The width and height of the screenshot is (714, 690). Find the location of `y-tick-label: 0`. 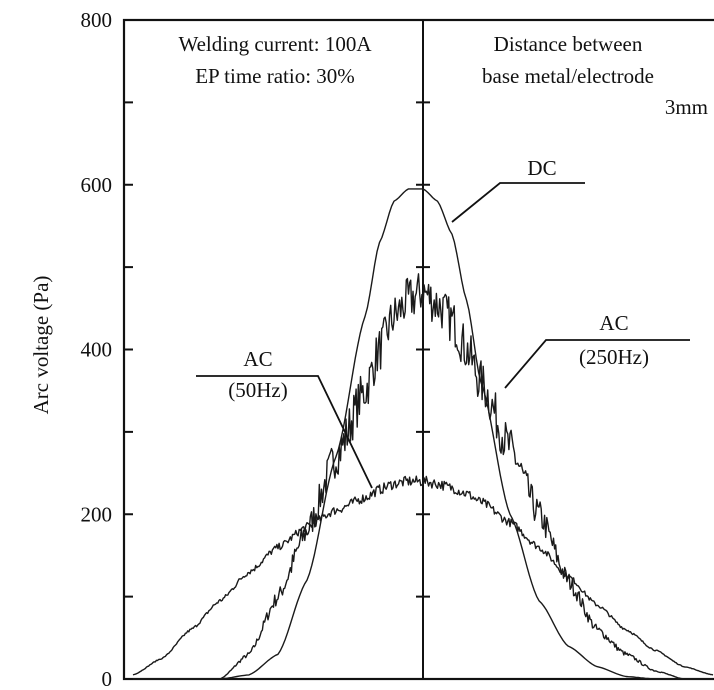

y-tick-label: 0 is located at coordinates (107, 678).